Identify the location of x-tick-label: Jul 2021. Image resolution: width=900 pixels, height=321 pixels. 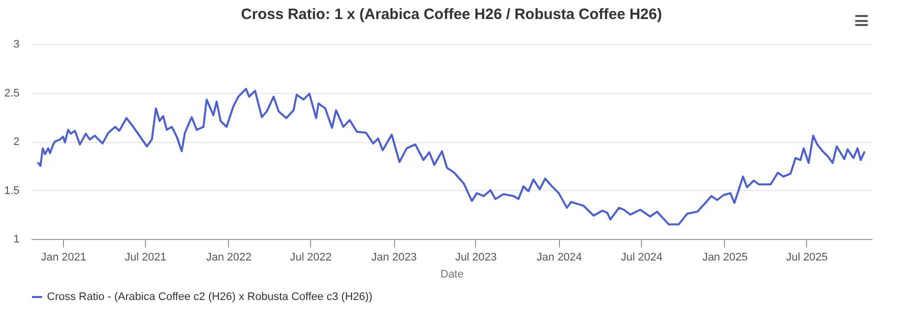
(145, 258).